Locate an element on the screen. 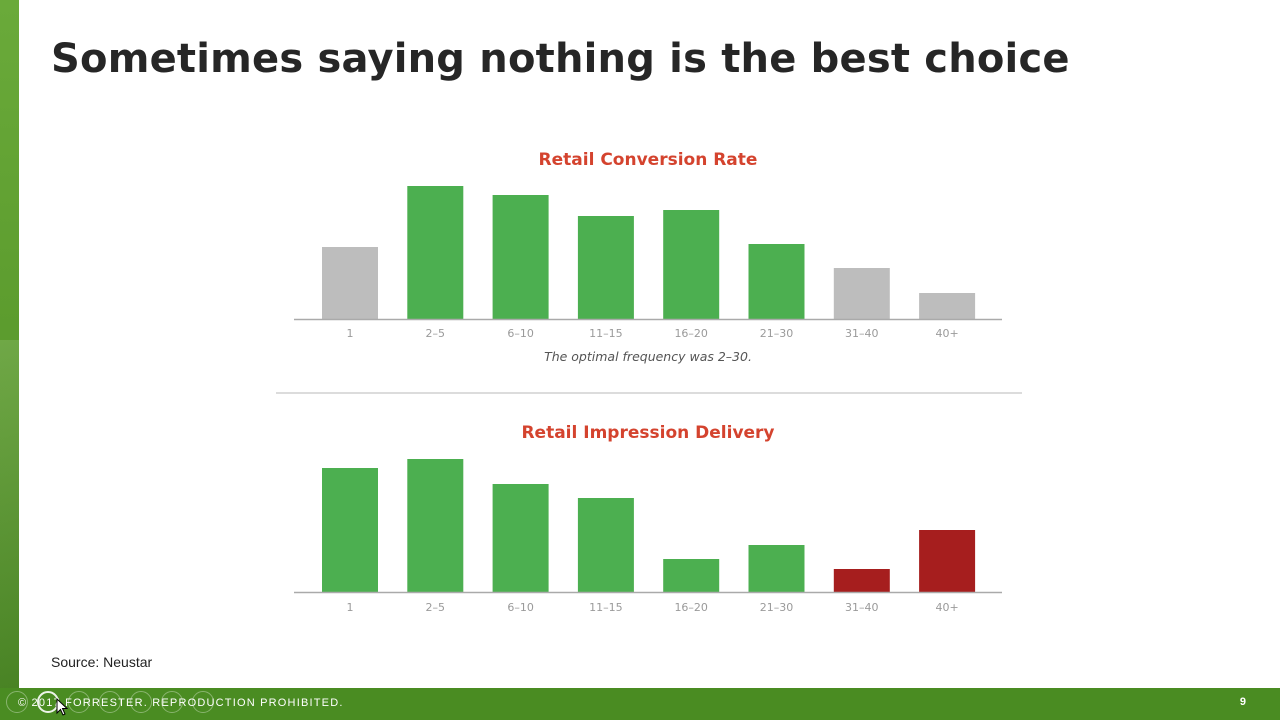 Image resolution: width=1280 pixels, height=720 pixels. mouse-cursor-icon is located at coordinates (62, 707).